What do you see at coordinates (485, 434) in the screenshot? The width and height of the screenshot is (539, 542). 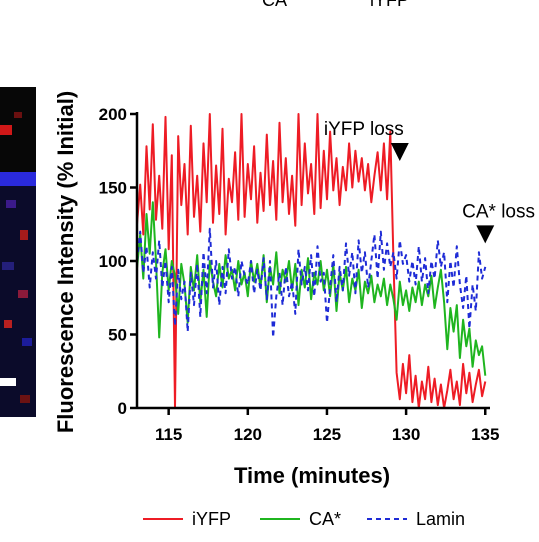 I see `x-tick-label: 135` at bounding box center [485, 434].